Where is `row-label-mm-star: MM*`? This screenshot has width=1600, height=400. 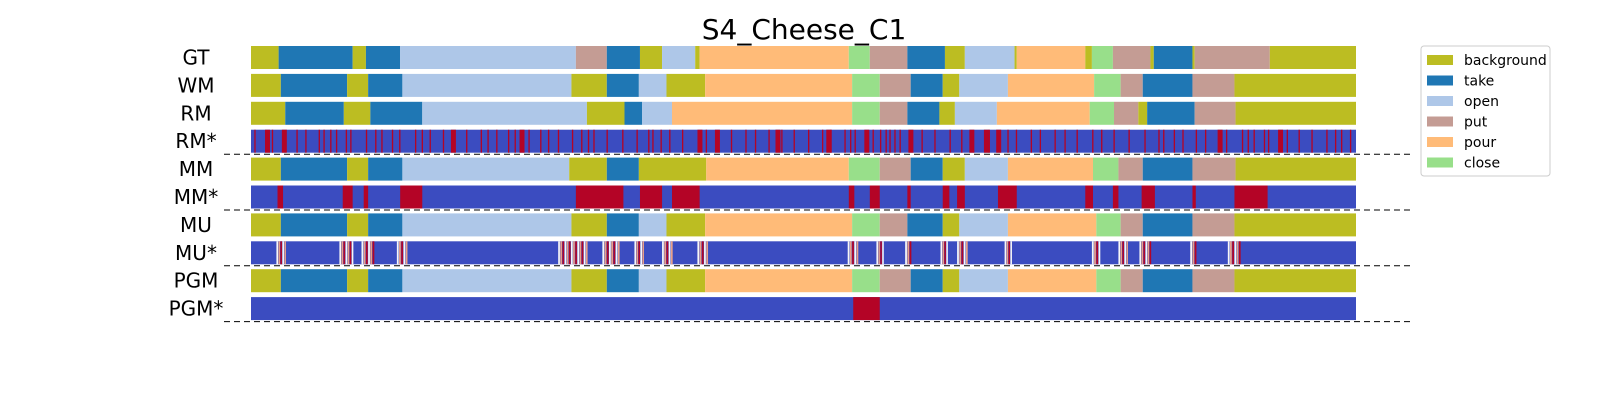 row-label-mm-star: MM* is located at coordinates (196, 197).